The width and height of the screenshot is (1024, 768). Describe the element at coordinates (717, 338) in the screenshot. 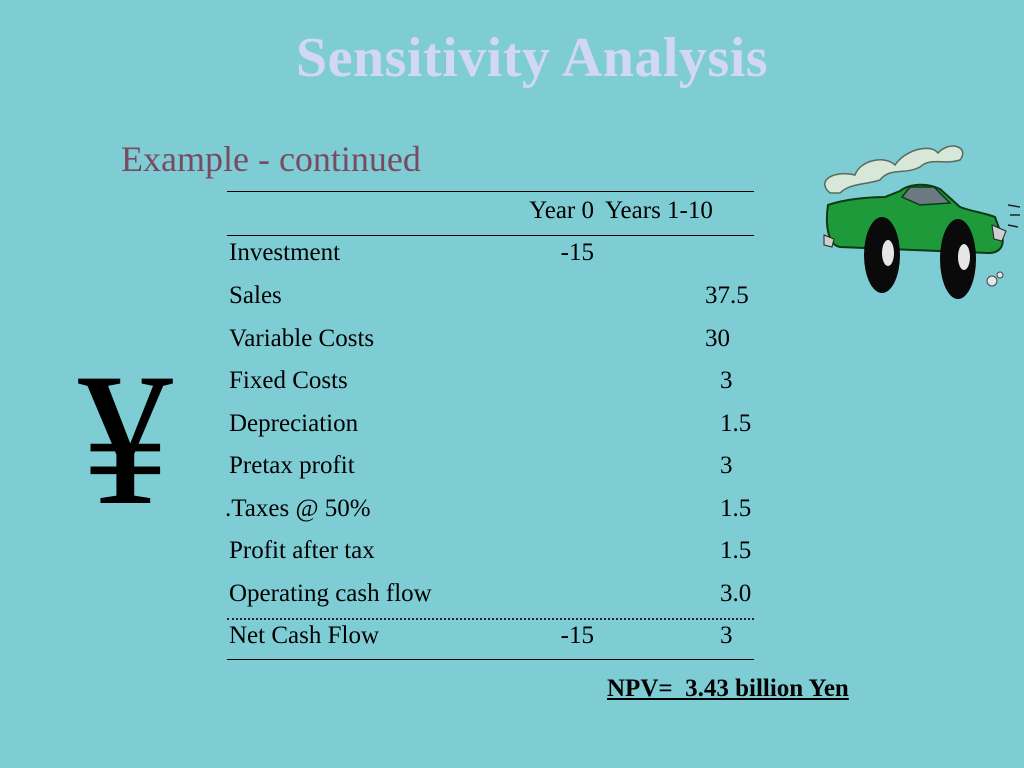

I see `row-years: 30` at that location.